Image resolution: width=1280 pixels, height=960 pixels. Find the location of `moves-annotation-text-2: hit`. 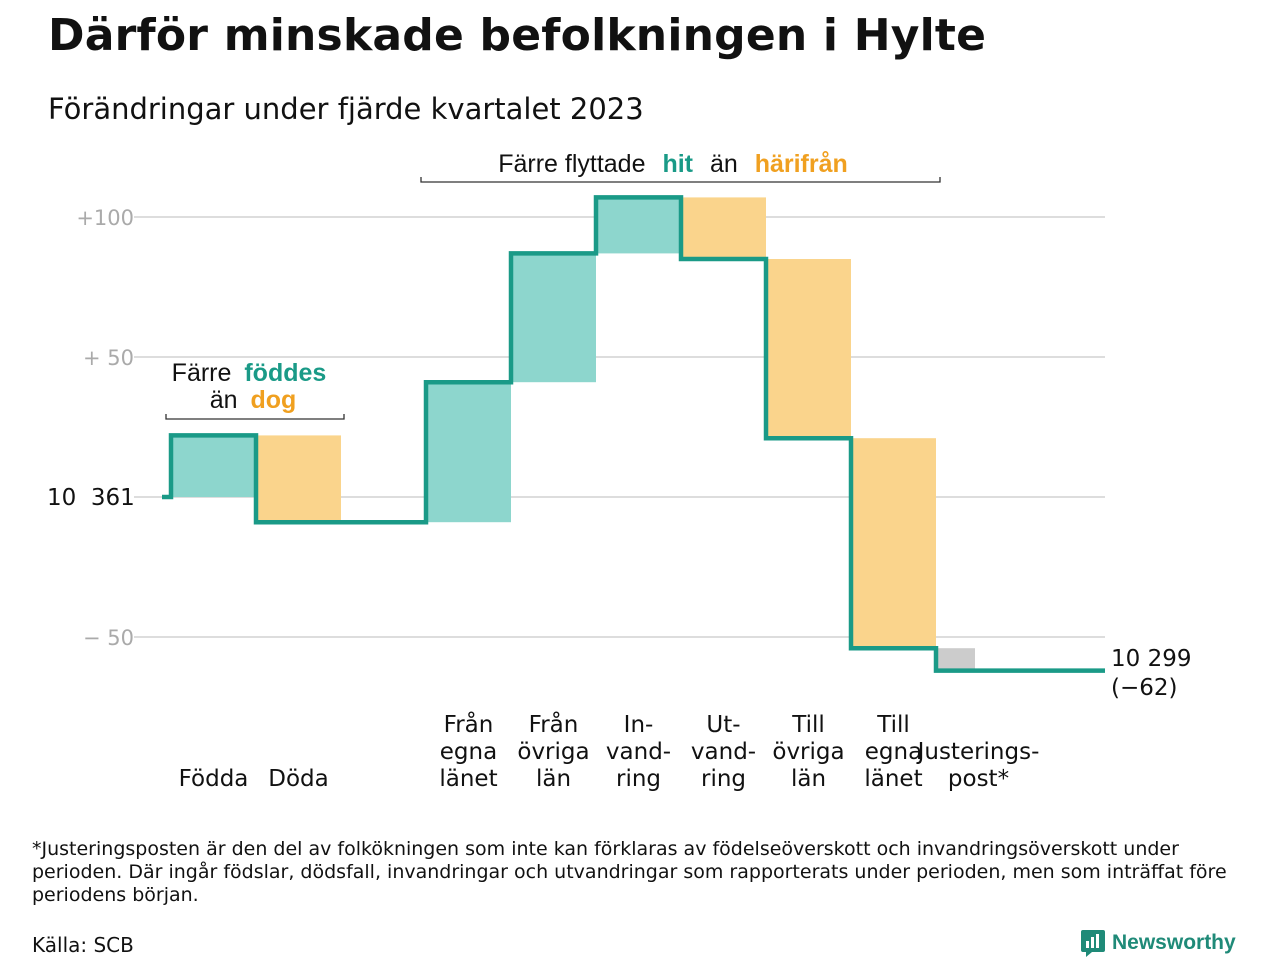

moves-annotation-text-2: hit is located at coordinates (677, 164).